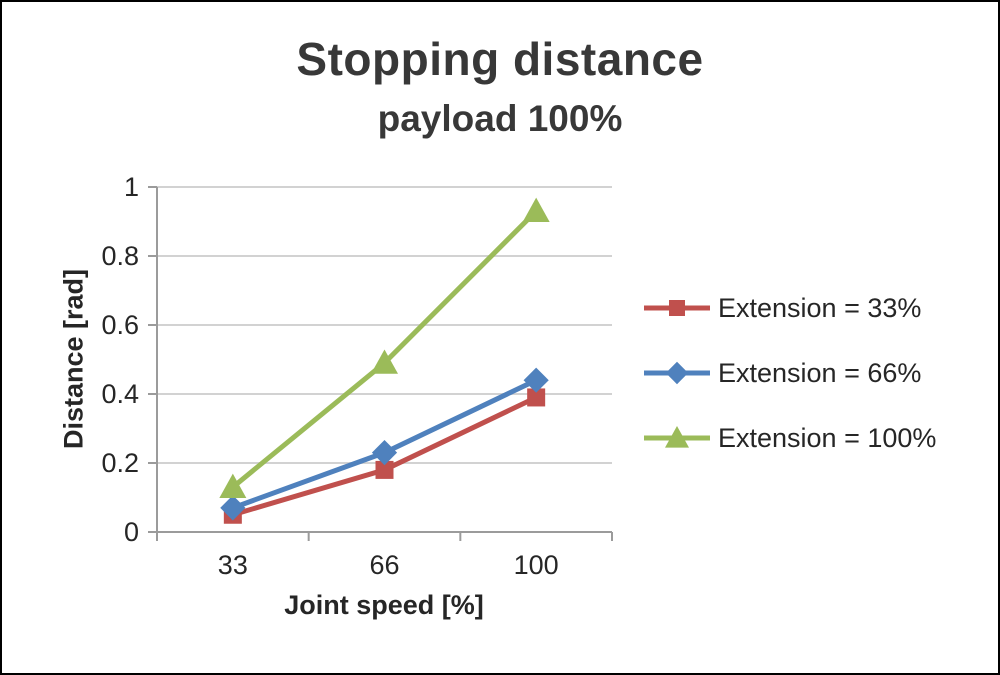 Image resolution: width=1000 pixels, height=675 pixels. What do you see at coordinates (827, 437) in the screenshot?
I see `legend-label: Extension = 100%` at bounding box center [827, 437].